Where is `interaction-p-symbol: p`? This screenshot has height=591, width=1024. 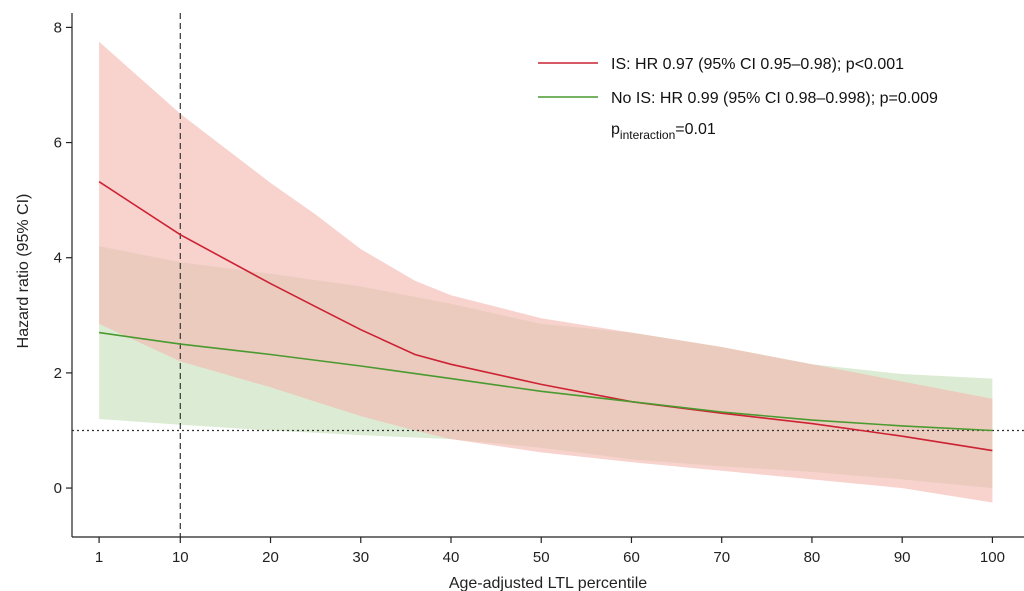 interaction-p-symbol: p is located at coordinates (615, 129).